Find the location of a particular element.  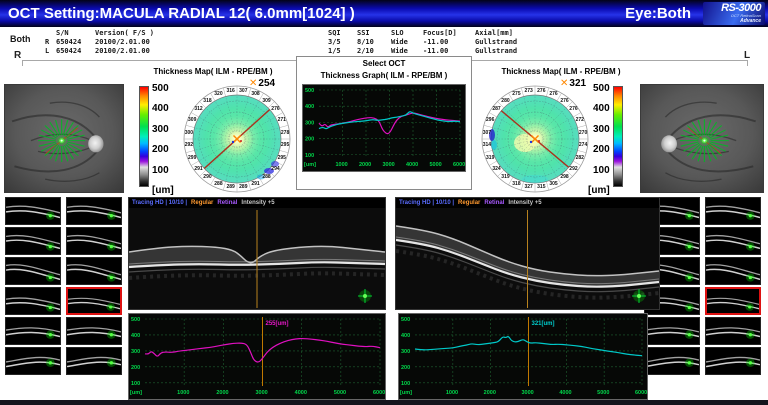

svg-text: 3000 is located at coordinates (528, 393).